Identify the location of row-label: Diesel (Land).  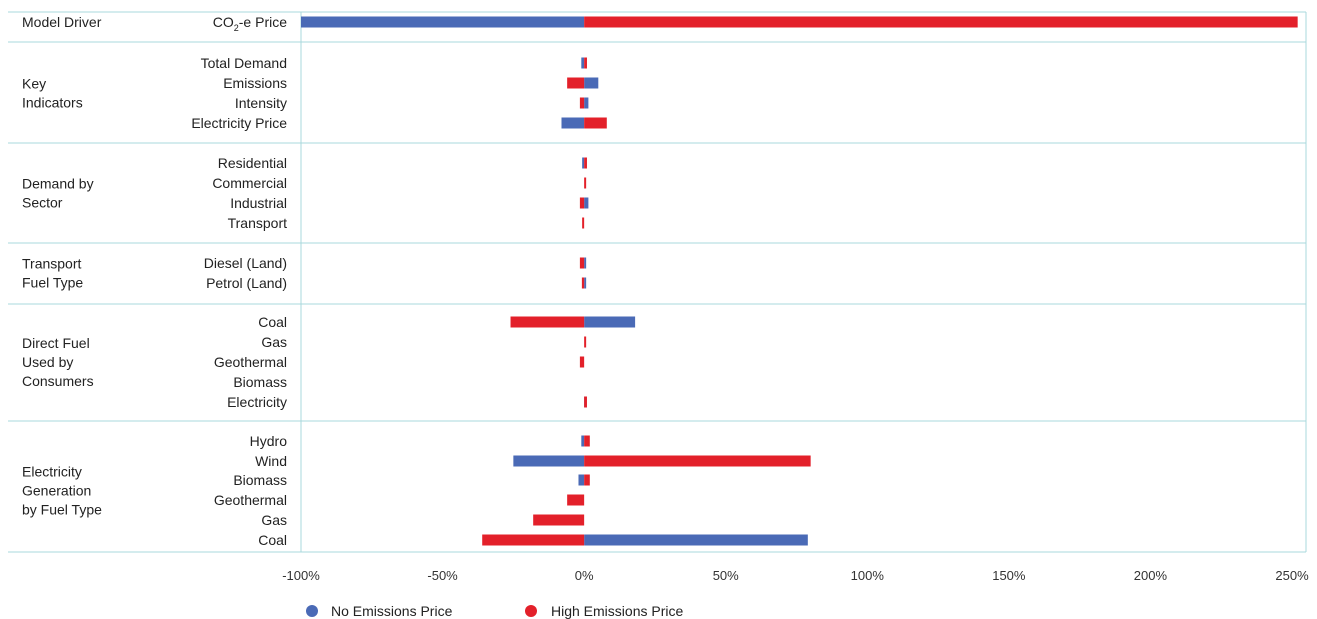
(245, 263).